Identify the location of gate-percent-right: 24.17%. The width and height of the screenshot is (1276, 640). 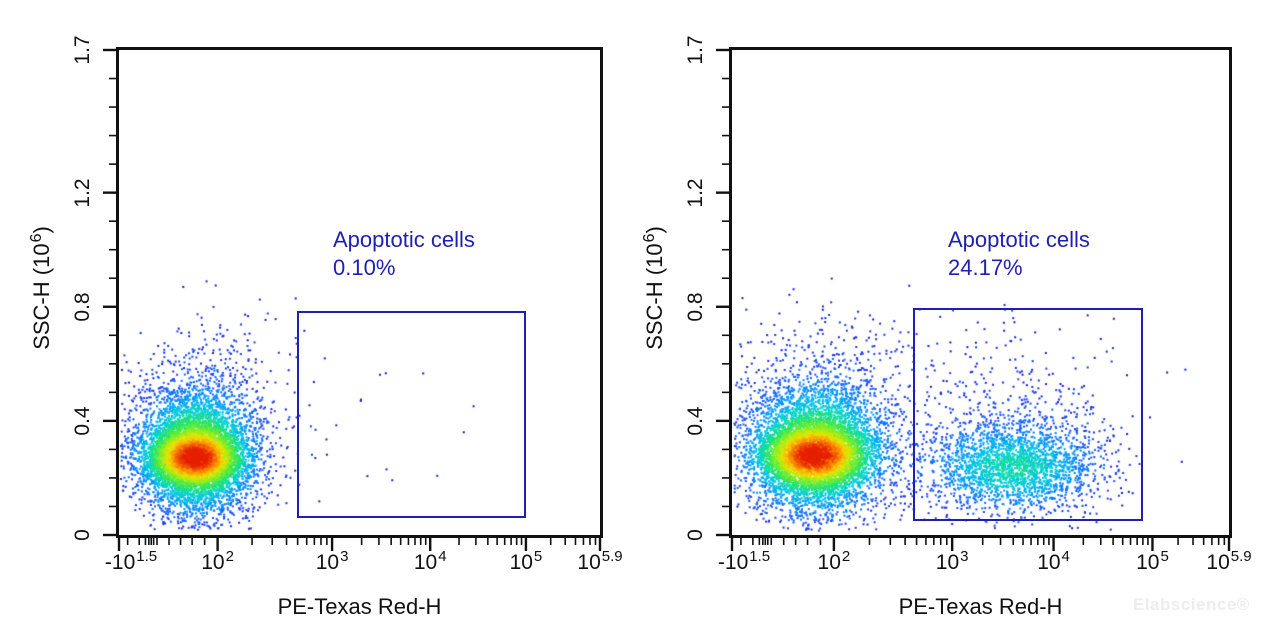
(985, 267).